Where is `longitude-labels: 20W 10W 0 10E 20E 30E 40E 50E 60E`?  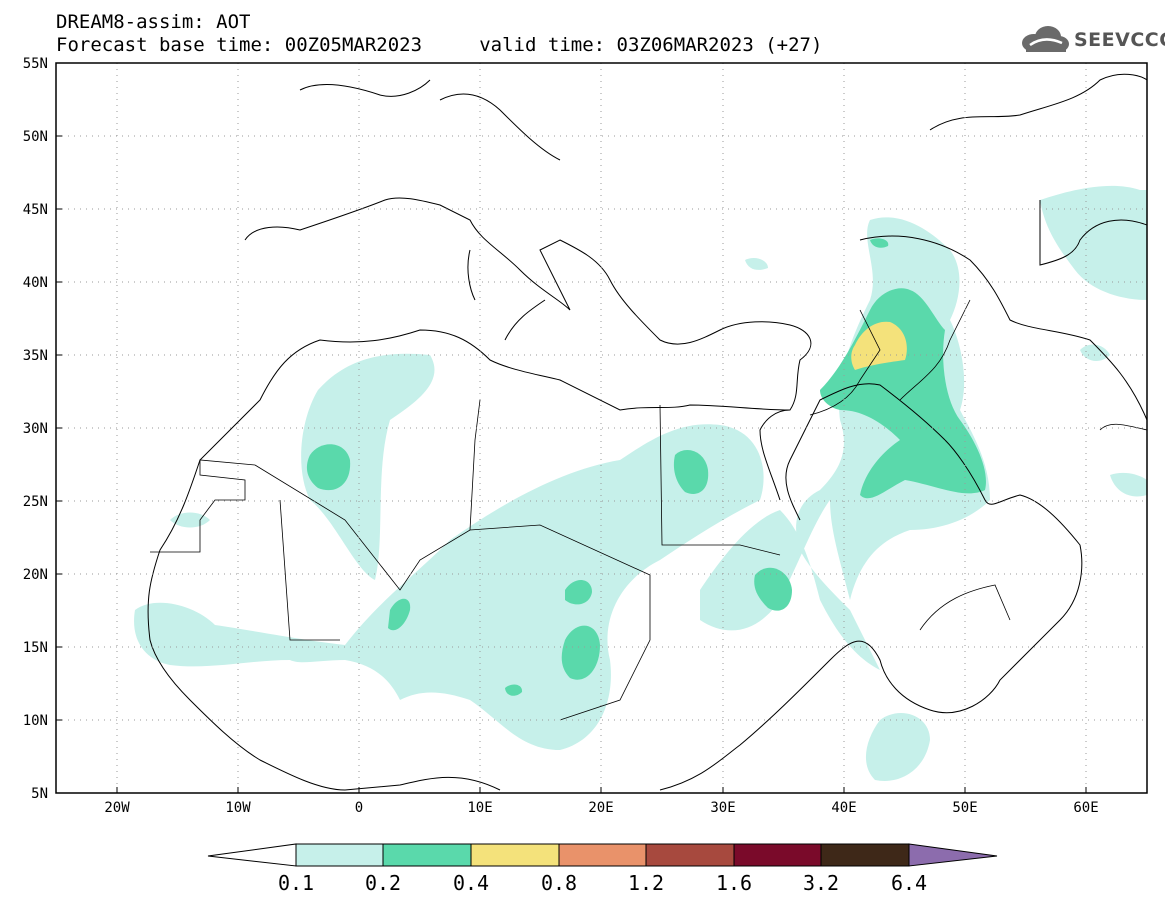 longitude-labels: 20W 10W 0 10E 20E 30E 40E 50E 60E is located at coordinates (601, 808).